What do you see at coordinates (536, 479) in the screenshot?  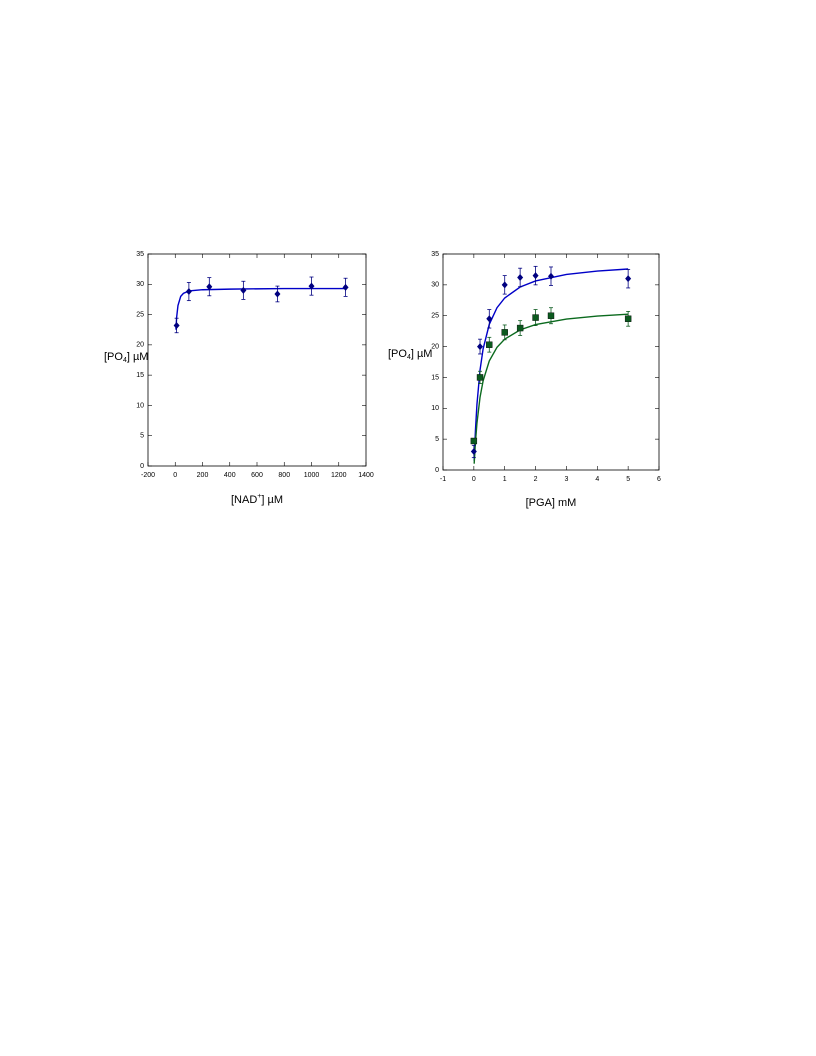 I see `x-tick-label: 2` at bounding box center [536, 479].